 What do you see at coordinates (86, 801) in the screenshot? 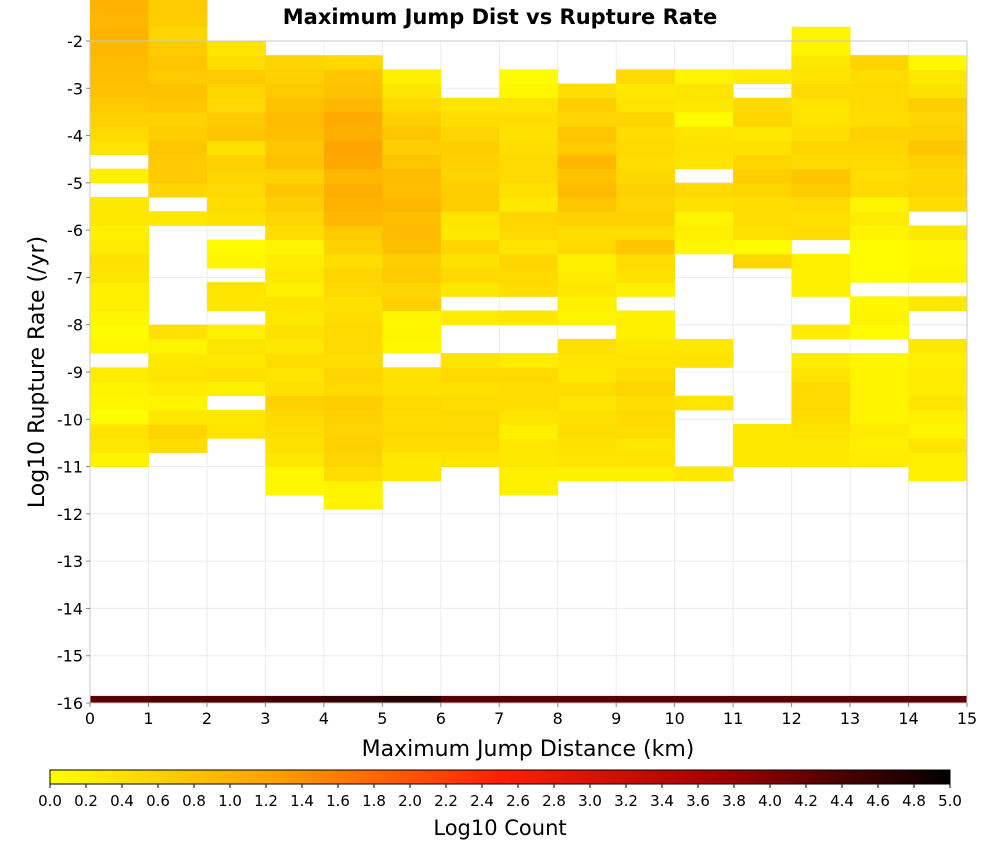
I see `colorbar-tick-label: 0.2` at bounding box center [86, 801].